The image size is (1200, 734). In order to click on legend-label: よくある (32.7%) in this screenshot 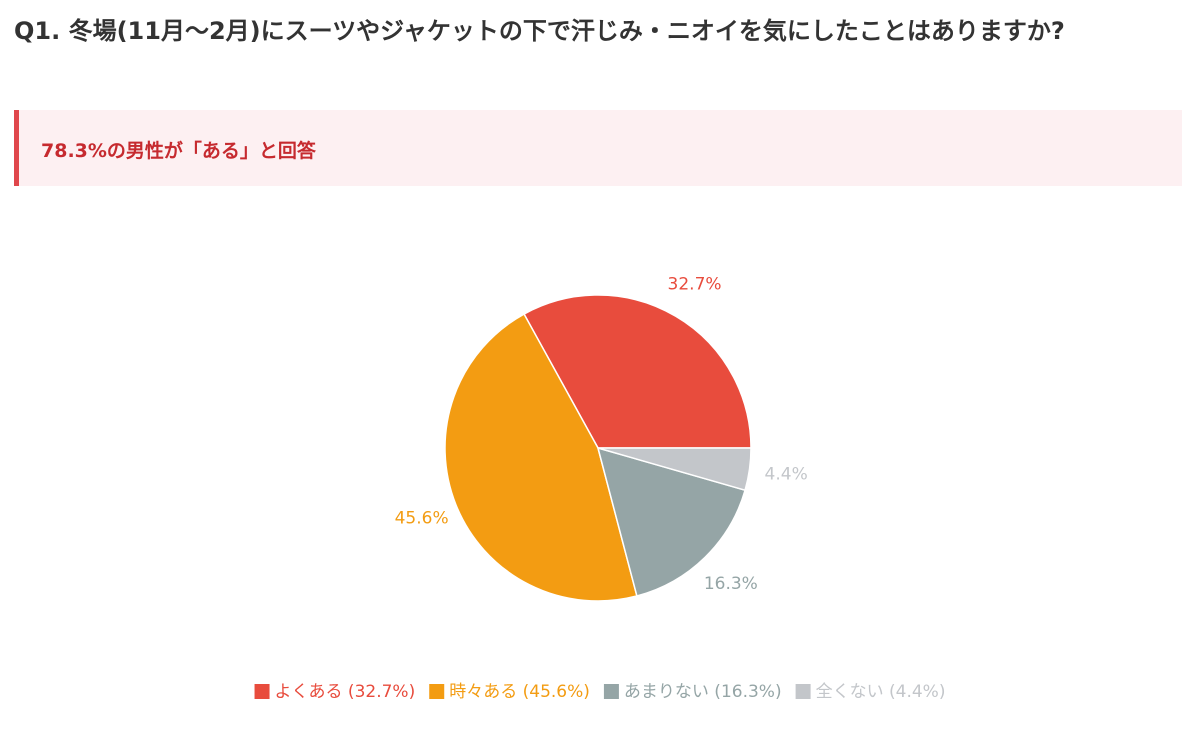, I will do `click(345, 692)`.